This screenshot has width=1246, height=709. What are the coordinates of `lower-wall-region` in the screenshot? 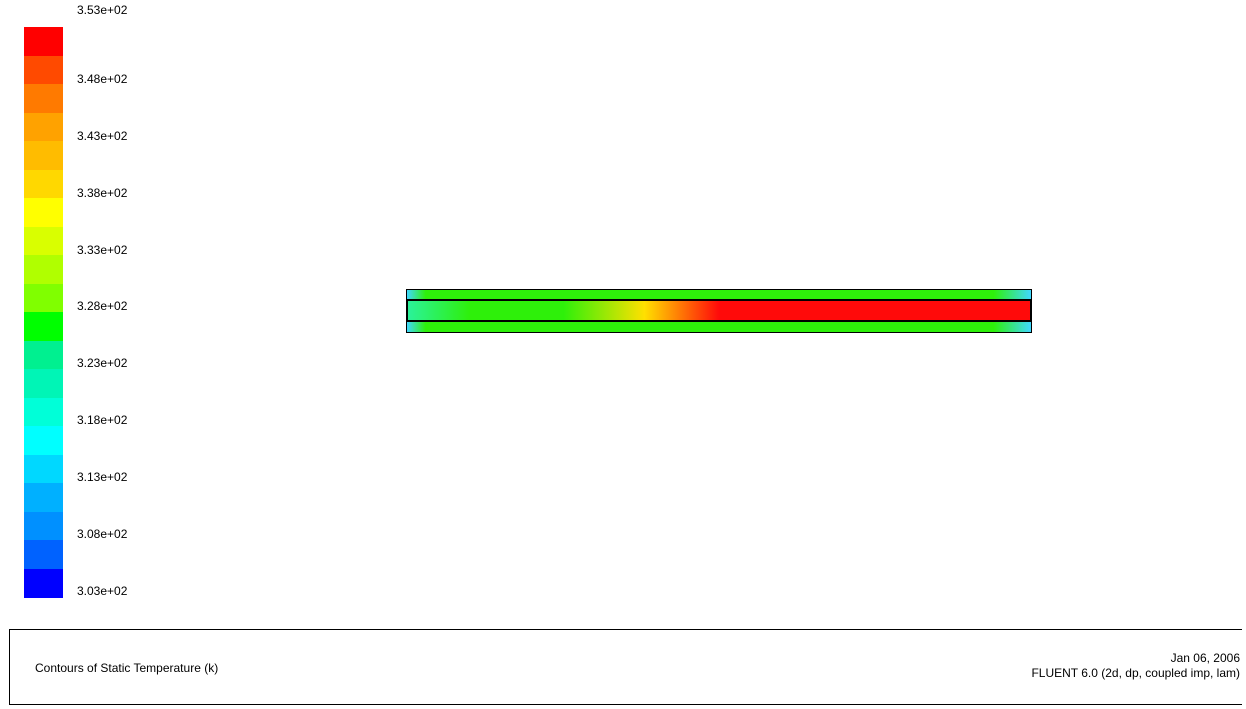 It's located at (719, 327).